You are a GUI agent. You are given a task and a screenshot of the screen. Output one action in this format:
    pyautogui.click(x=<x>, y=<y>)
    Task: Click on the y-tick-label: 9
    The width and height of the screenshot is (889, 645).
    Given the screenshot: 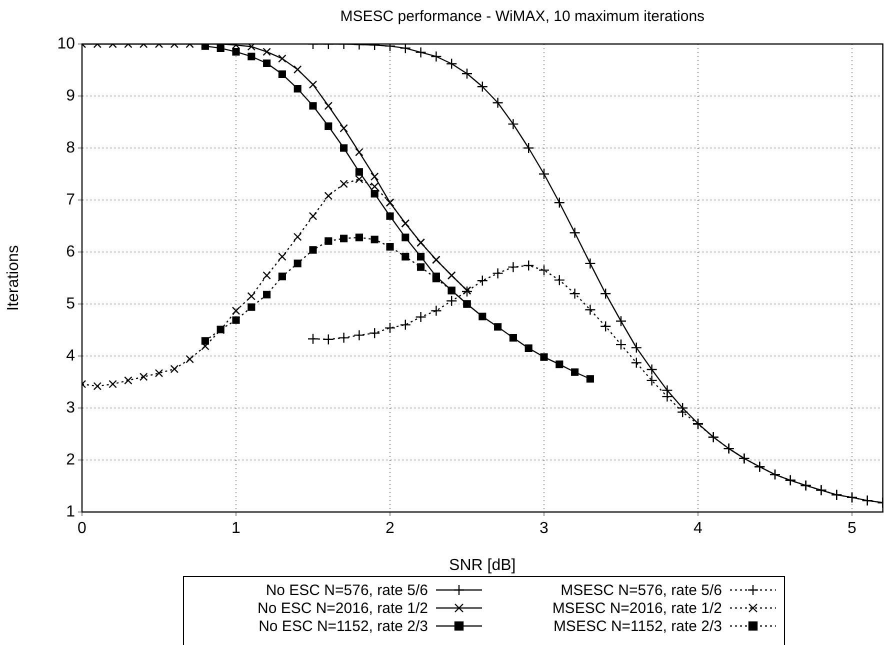 What is the action you would take?
    pyautogui.click(x=71, y=95)
    